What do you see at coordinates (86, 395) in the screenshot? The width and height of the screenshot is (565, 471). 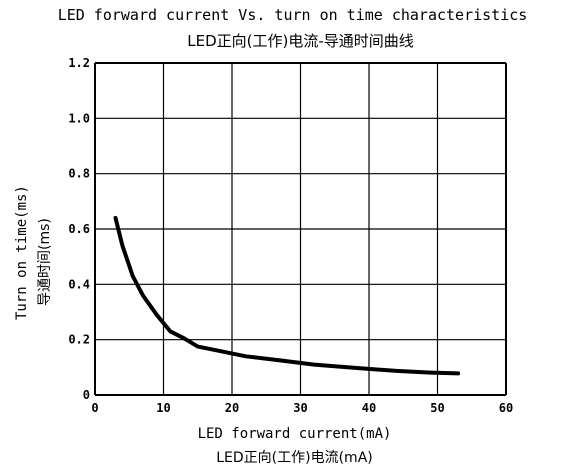 I see `y-tick-label: 0` at bounding box center [86, 395].